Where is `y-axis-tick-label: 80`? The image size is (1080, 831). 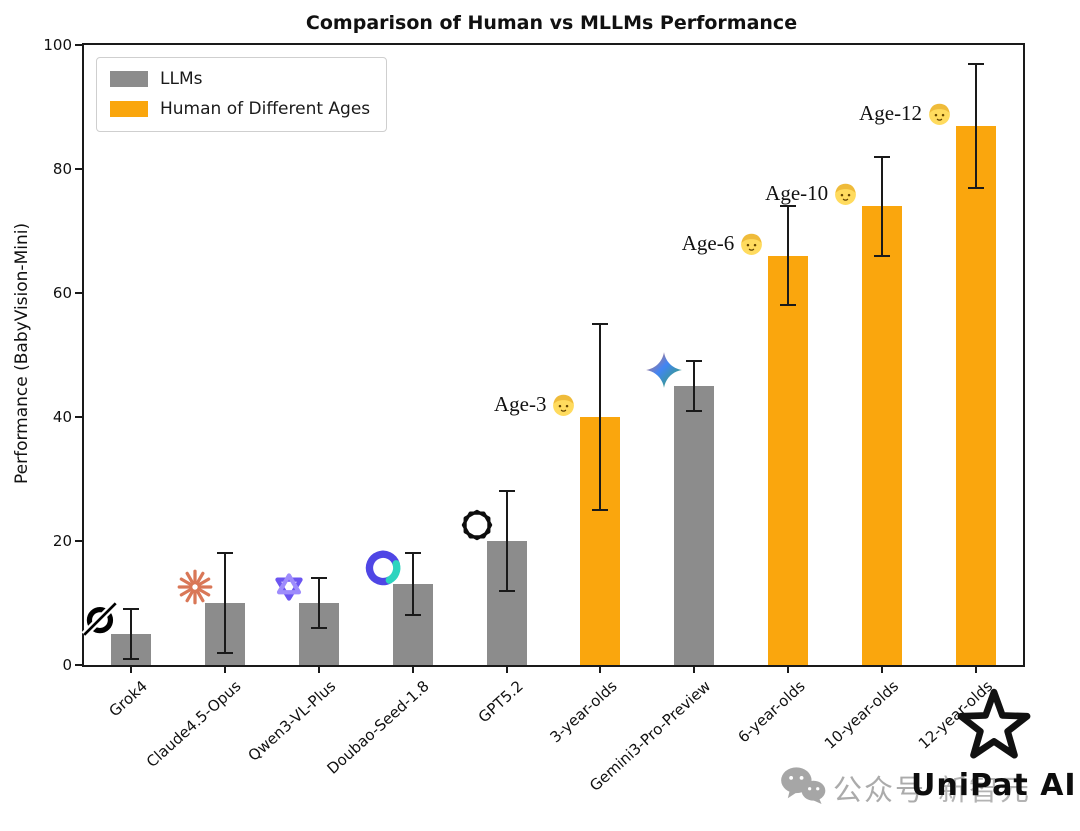 y-axis-tick-label: 80 is located at coordinates (62, 169).